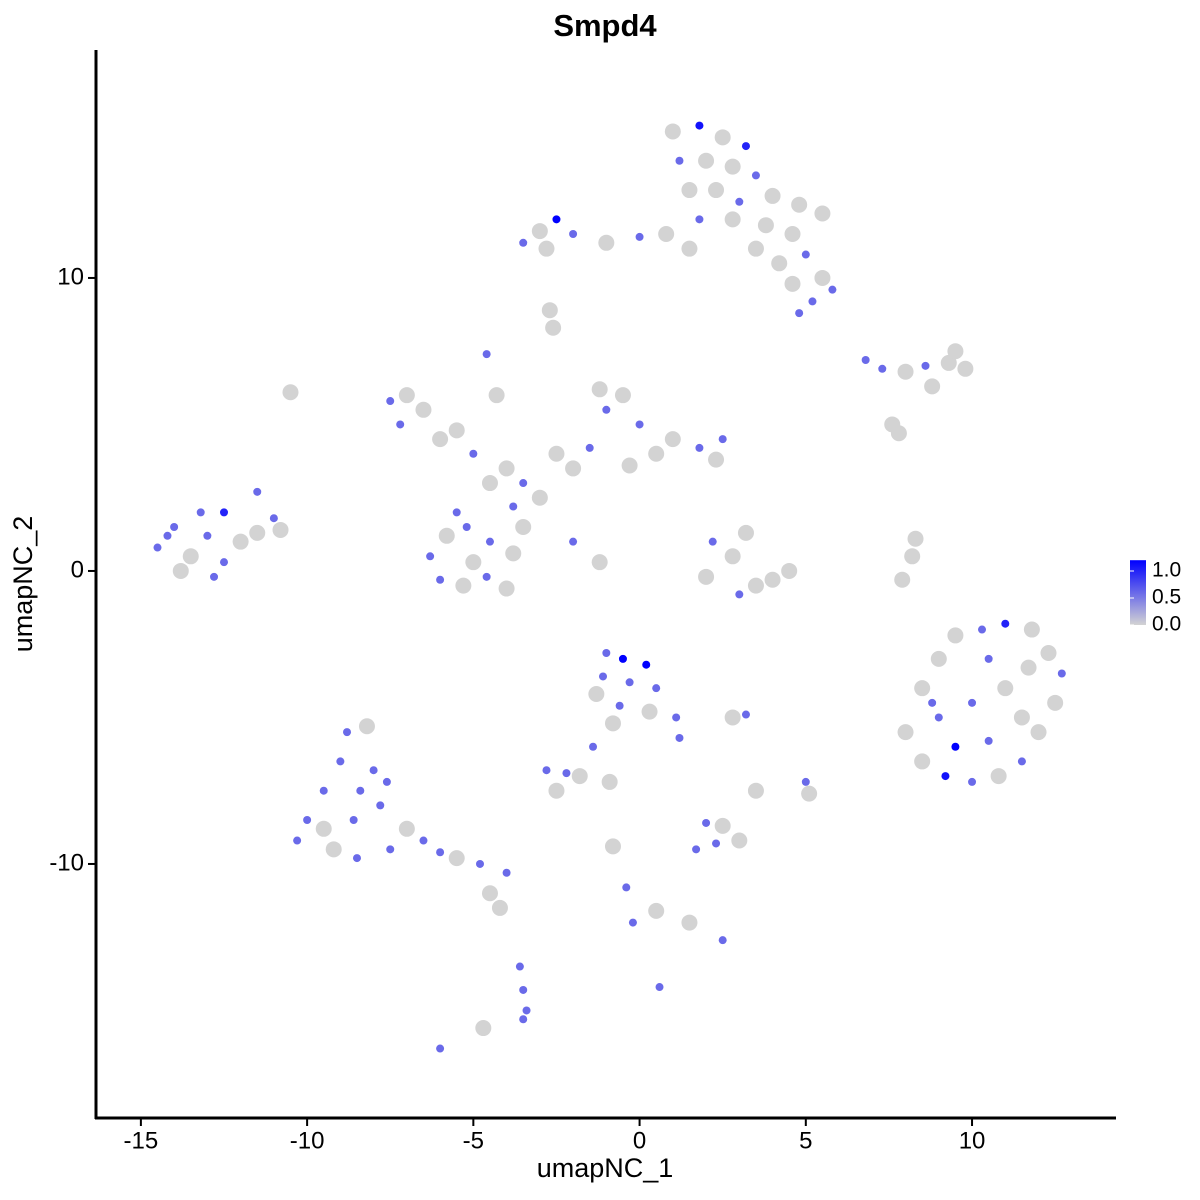  Describe the element at coordinates (1166, 624) in the screenshot. I see `colorbar-tick-label: 0.0` at that location.